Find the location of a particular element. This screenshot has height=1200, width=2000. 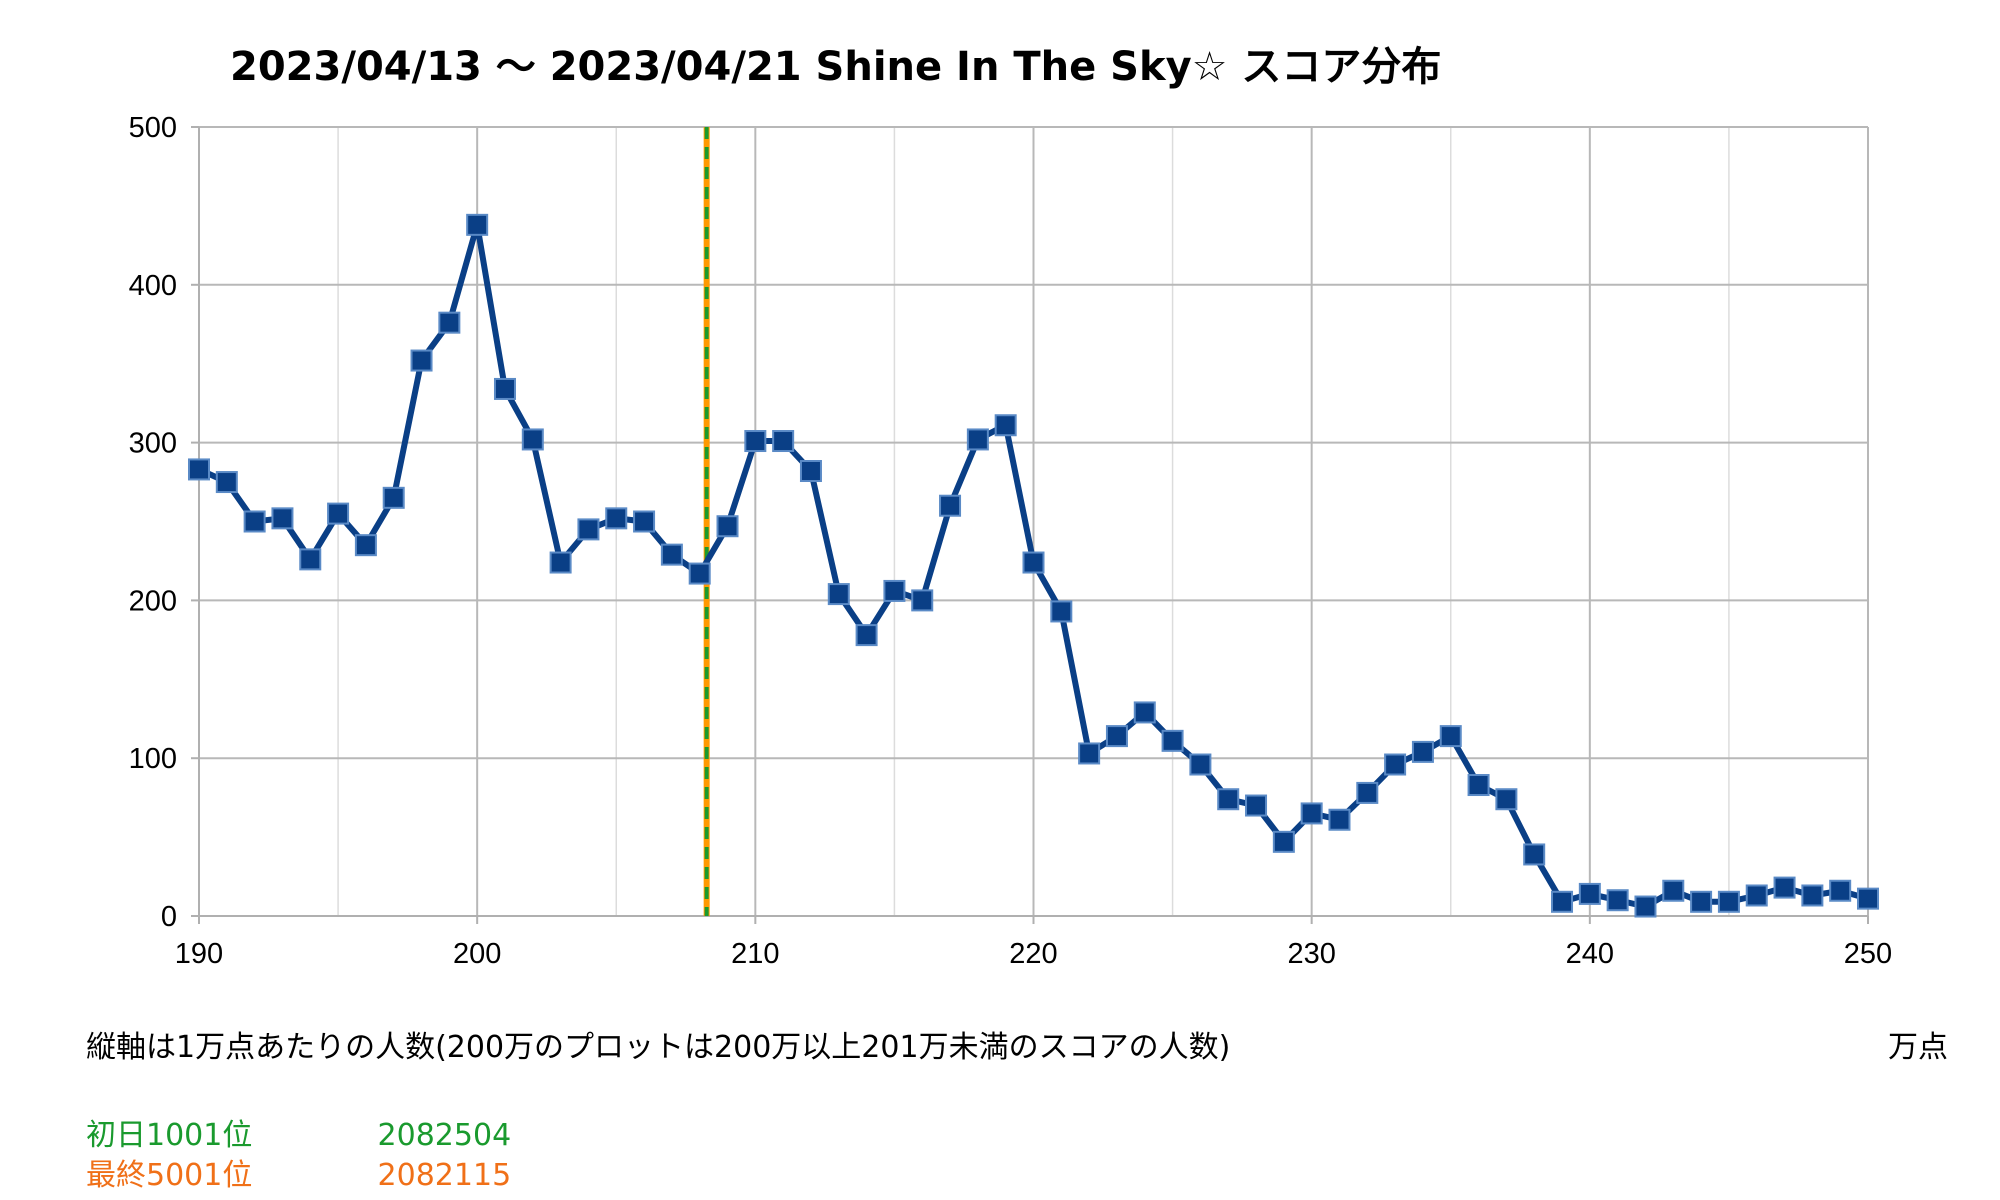

x-tick-label: 220 is located at coordinates (1033, 954).